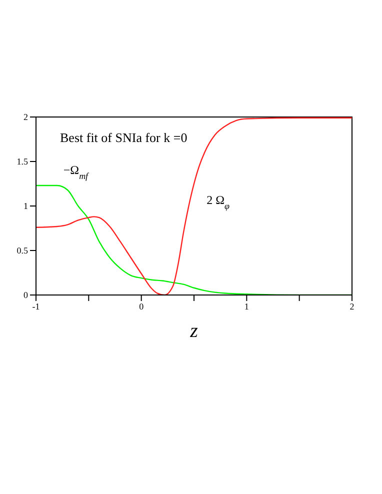 The height and width of the screenshot is (494, 382). Describe the element at coordinates (124, 137) in the screenshot. I see `annotation: Best fit of SNIa for k =0` at that location.